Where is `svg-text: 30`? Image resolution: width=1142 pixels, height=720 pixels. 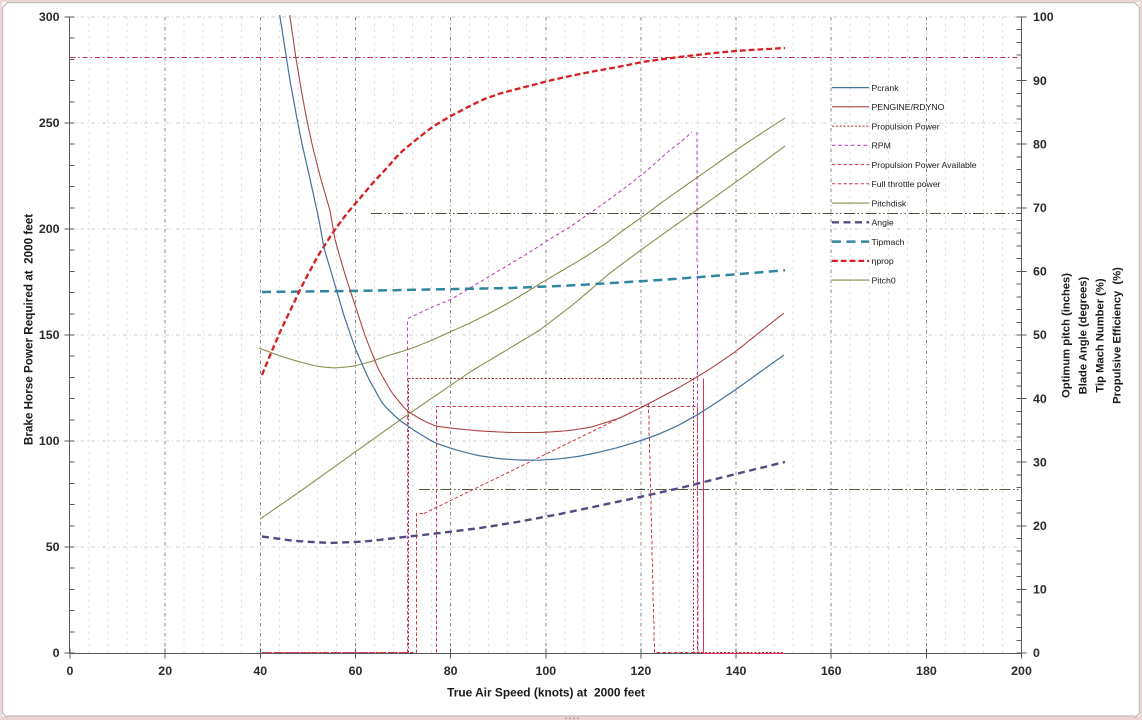
svg-text: 30 is located at coordinates (1040, 462).